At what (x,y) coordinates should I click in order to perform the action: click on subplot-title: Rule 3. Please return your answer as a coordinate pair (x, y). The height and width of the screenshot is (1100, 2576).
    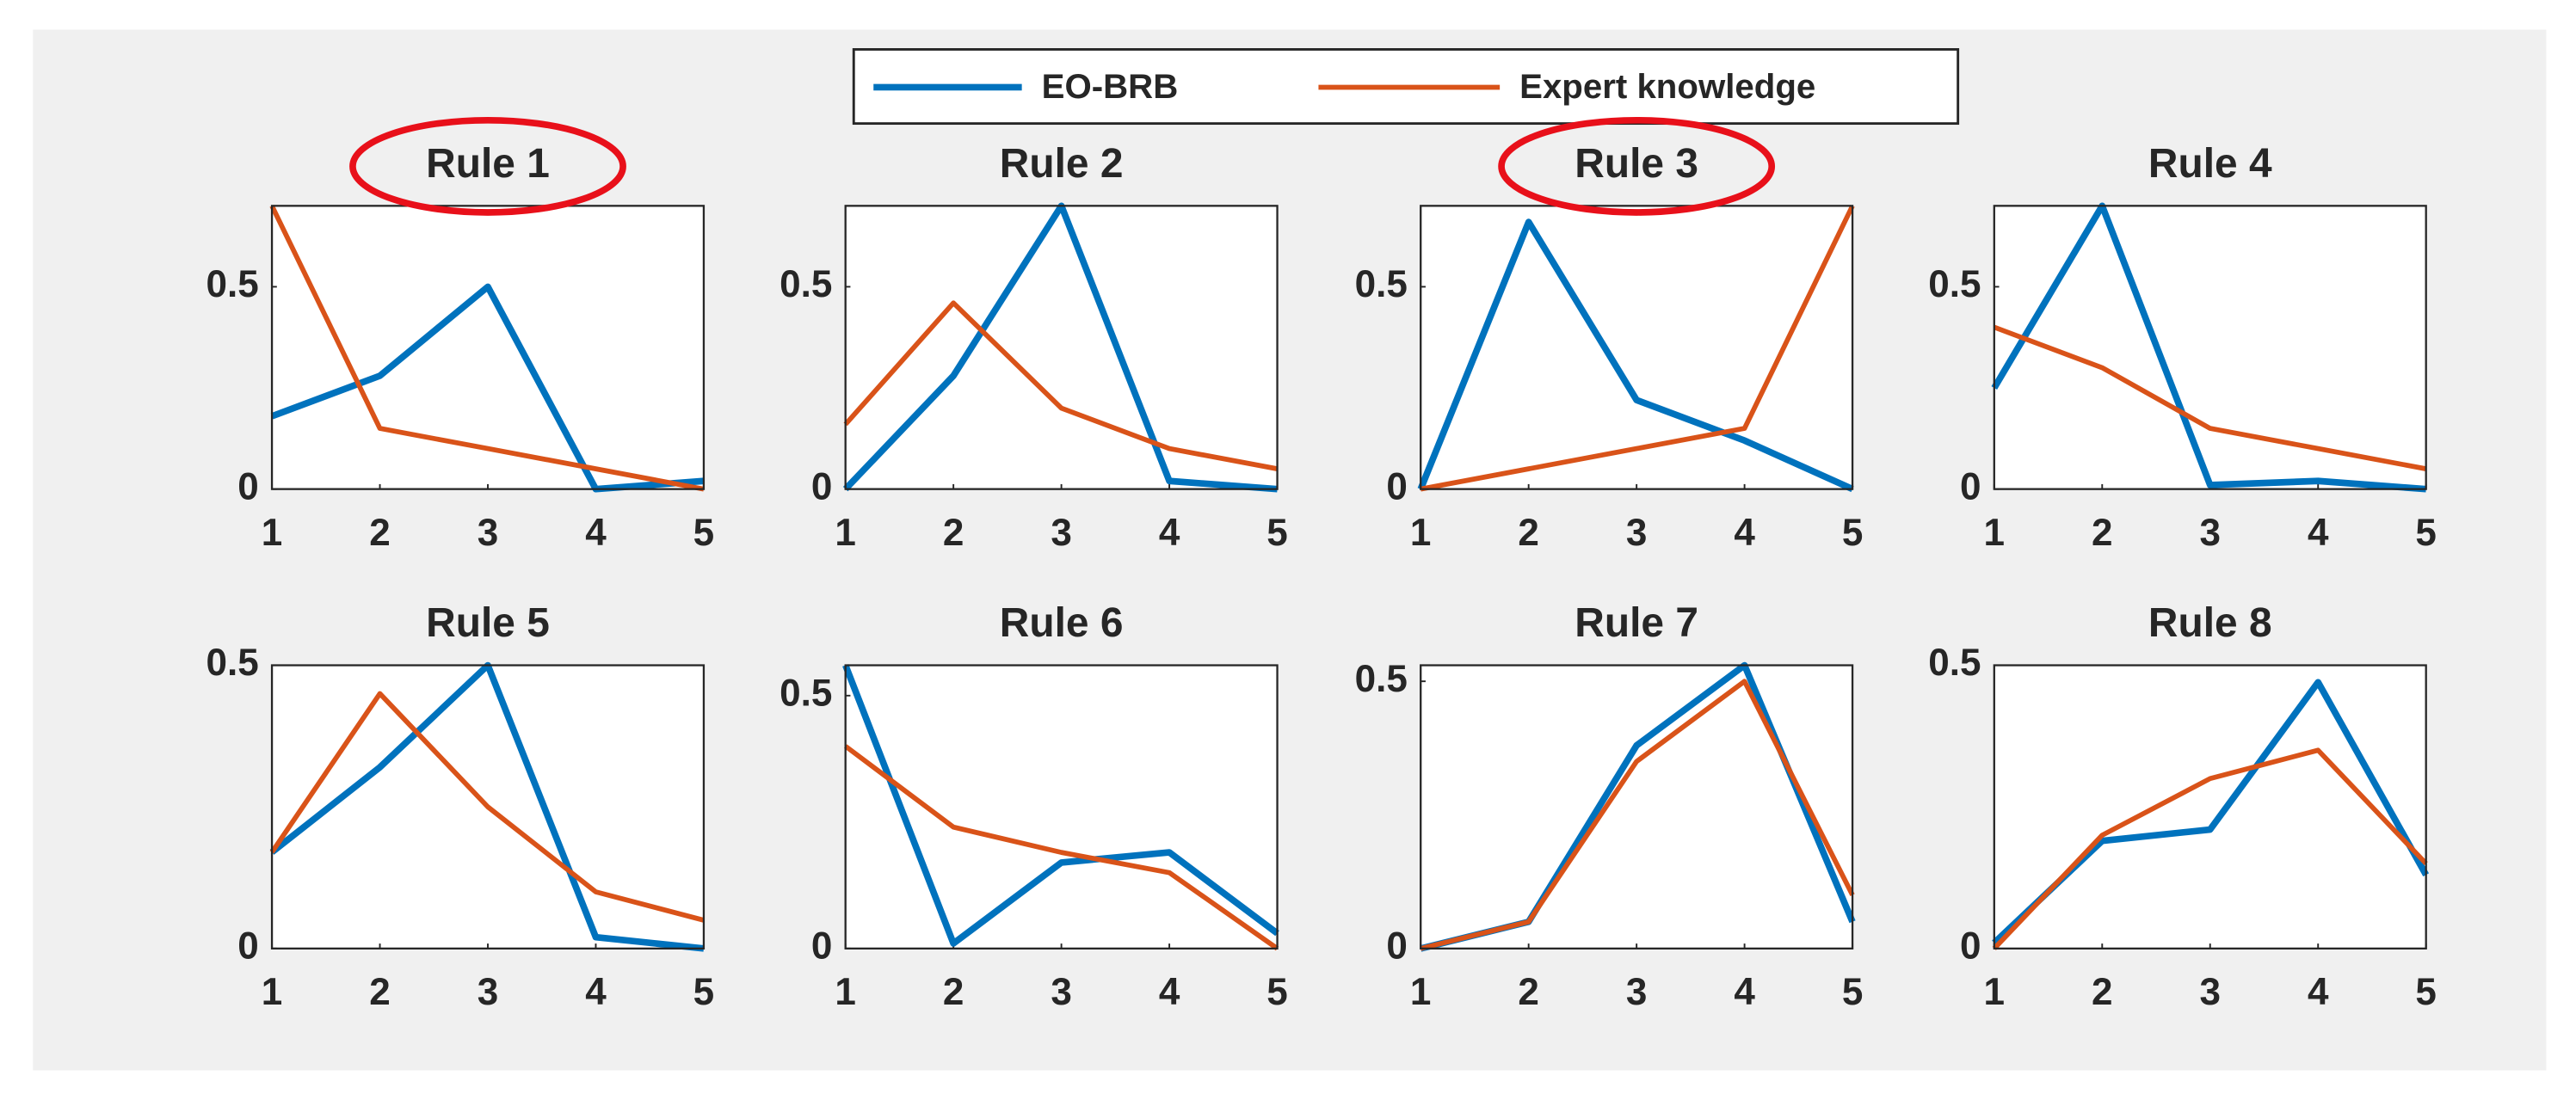
    Looking at the image, I should click on (1636, 164).